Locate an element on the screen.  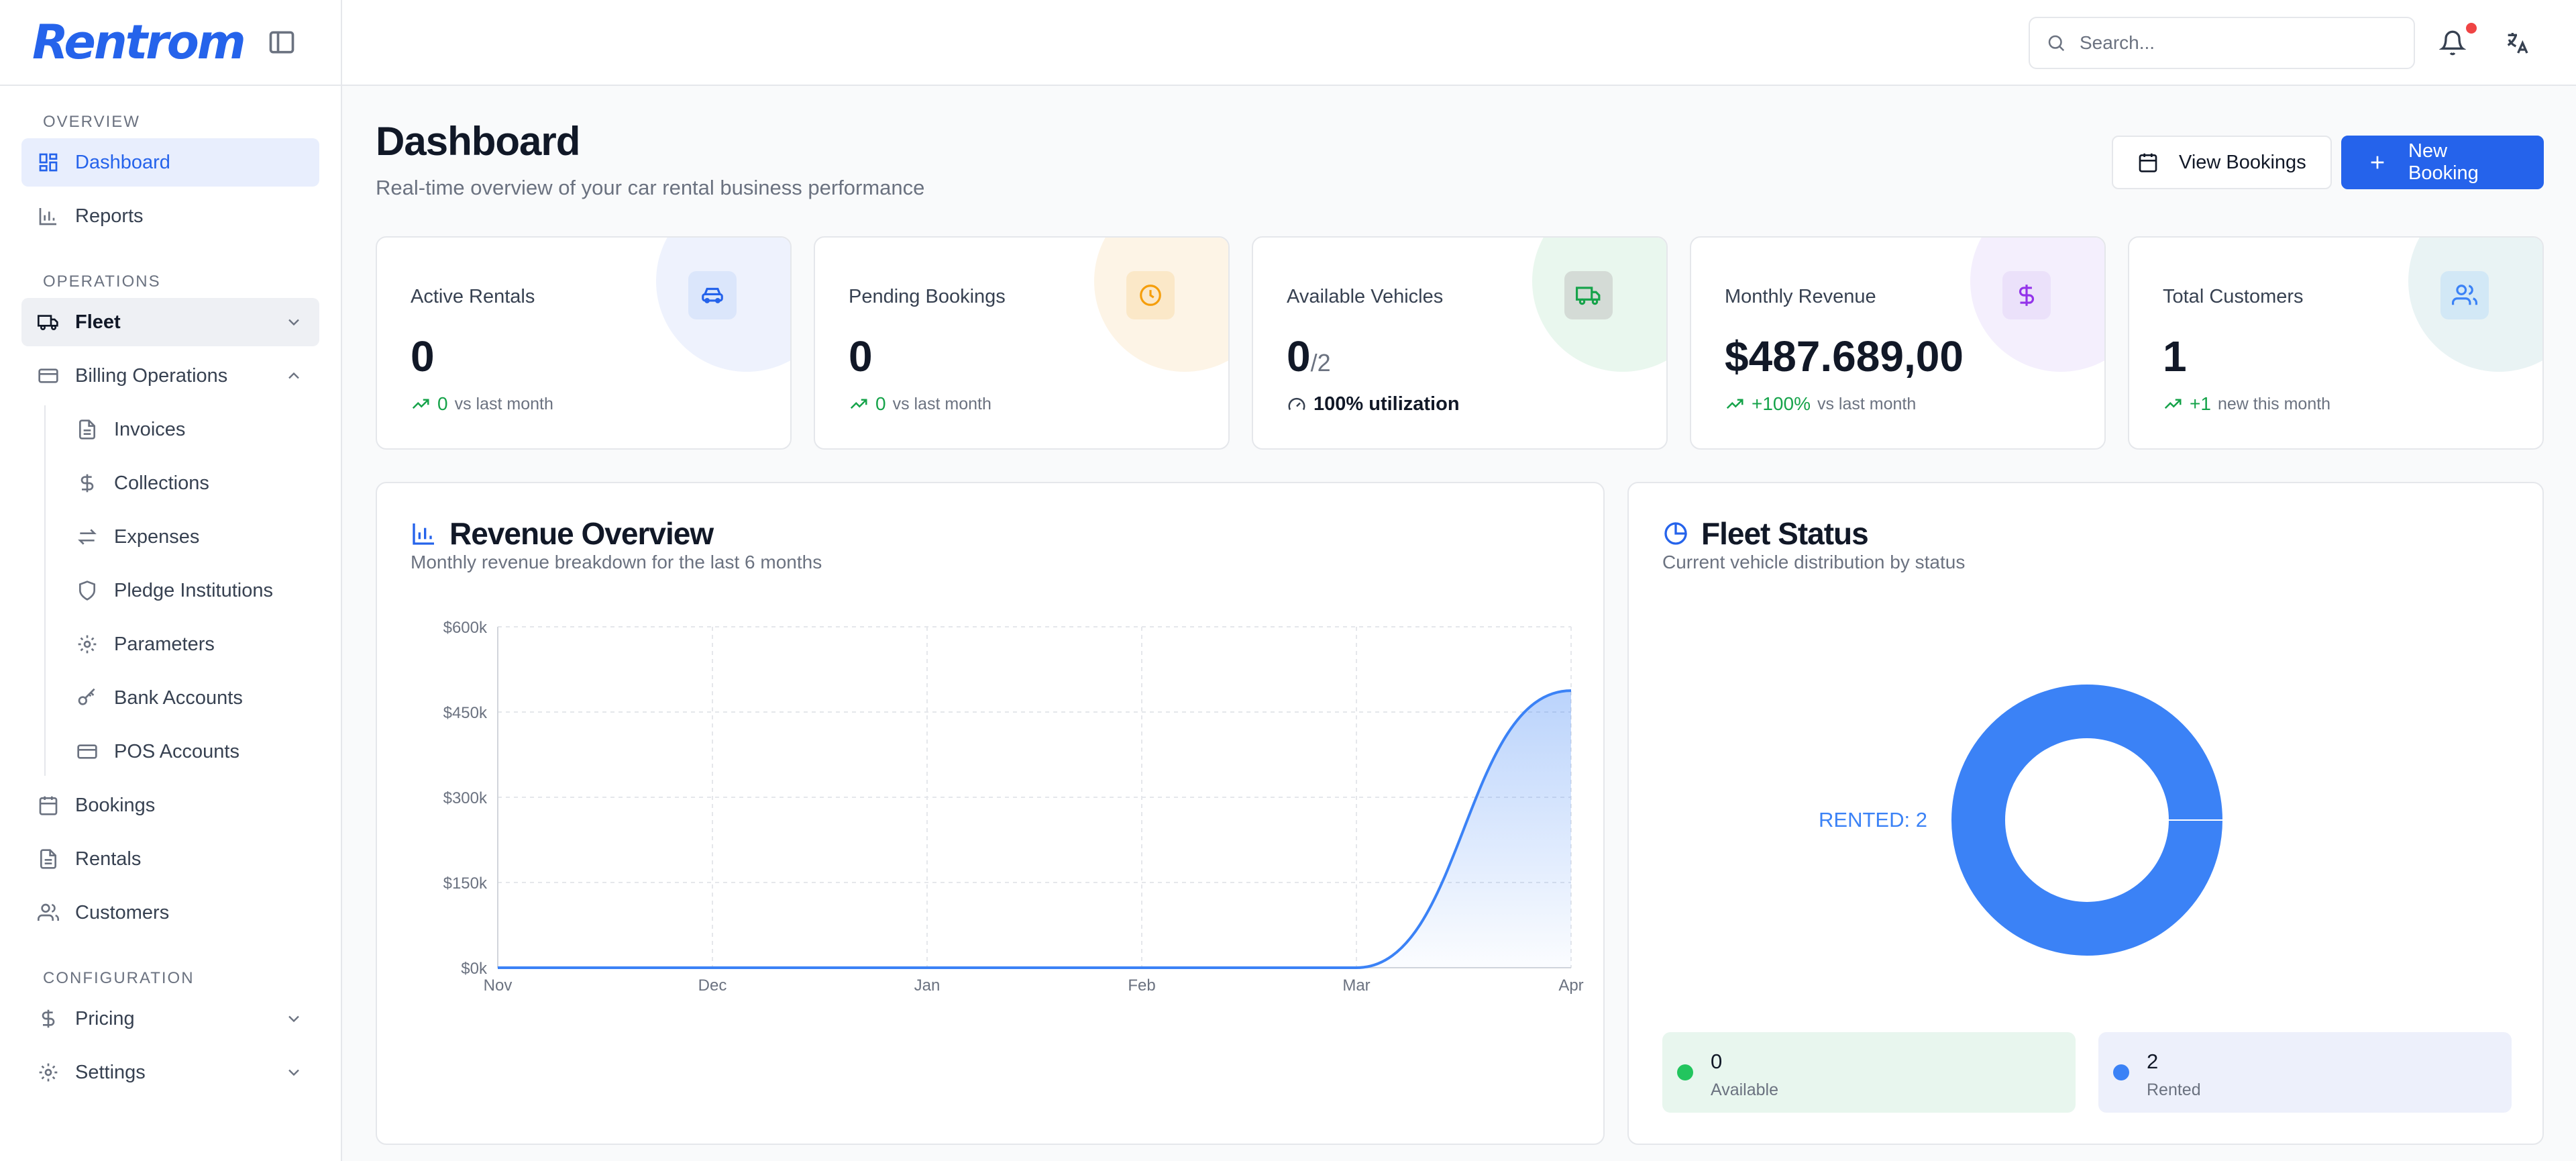
panel-title: Revenue Overview is located at coordinates (562, 534).